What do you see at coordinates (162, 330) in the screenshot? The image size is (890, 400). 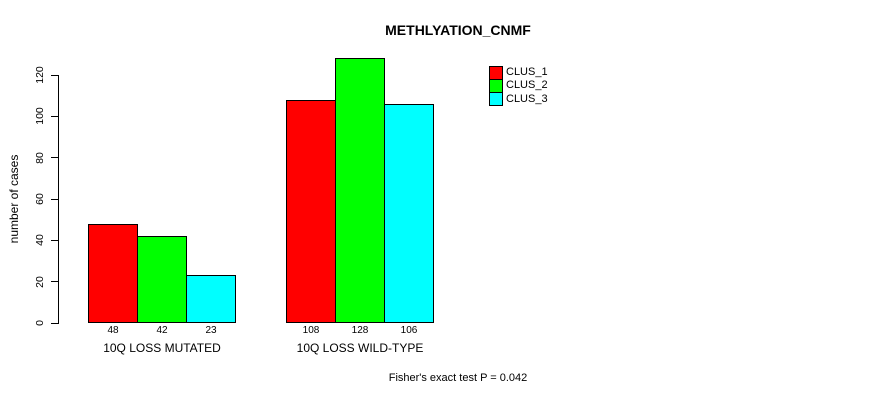 I see `bar-value-label: 42` at bounding box center [162, 330].